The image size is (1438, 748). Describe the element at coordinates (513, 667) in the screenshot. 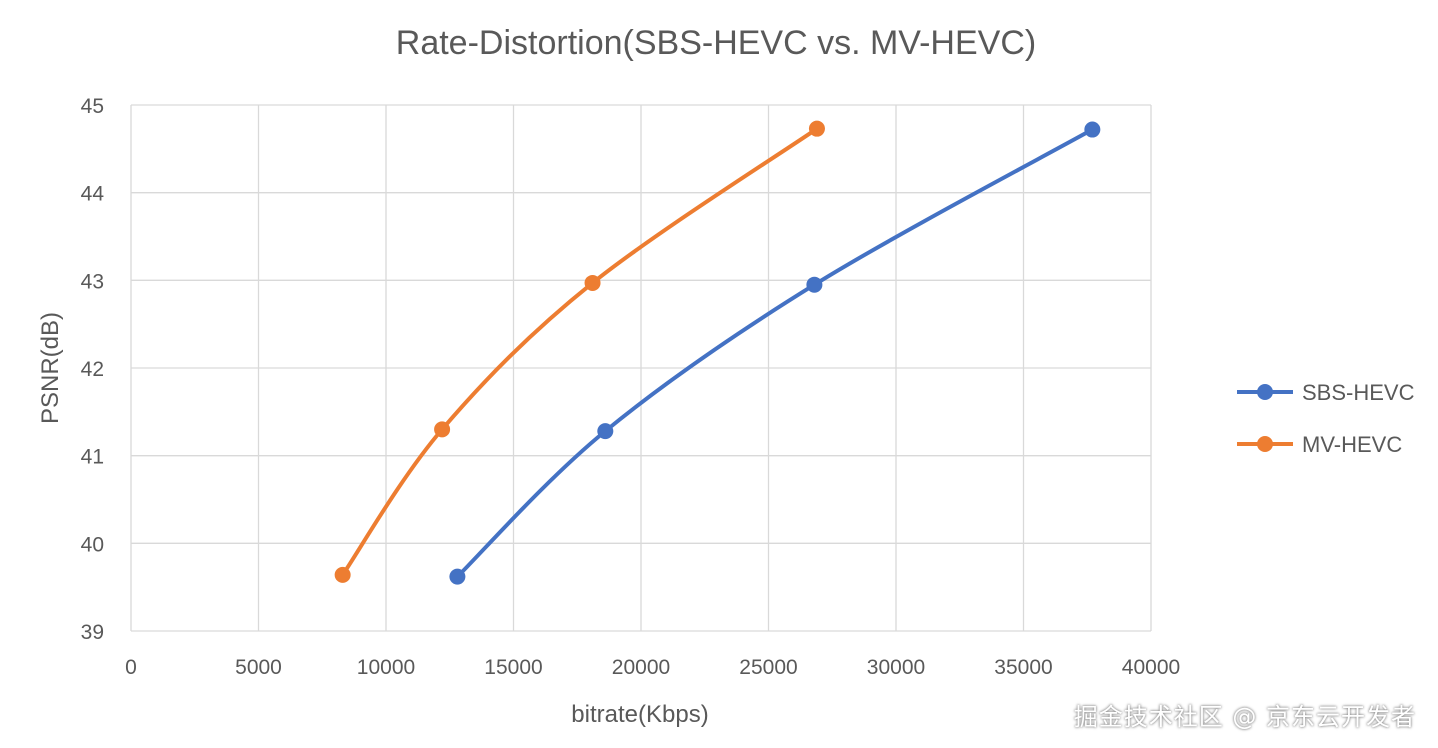

I see `x-tick-label: 15000` at that location.